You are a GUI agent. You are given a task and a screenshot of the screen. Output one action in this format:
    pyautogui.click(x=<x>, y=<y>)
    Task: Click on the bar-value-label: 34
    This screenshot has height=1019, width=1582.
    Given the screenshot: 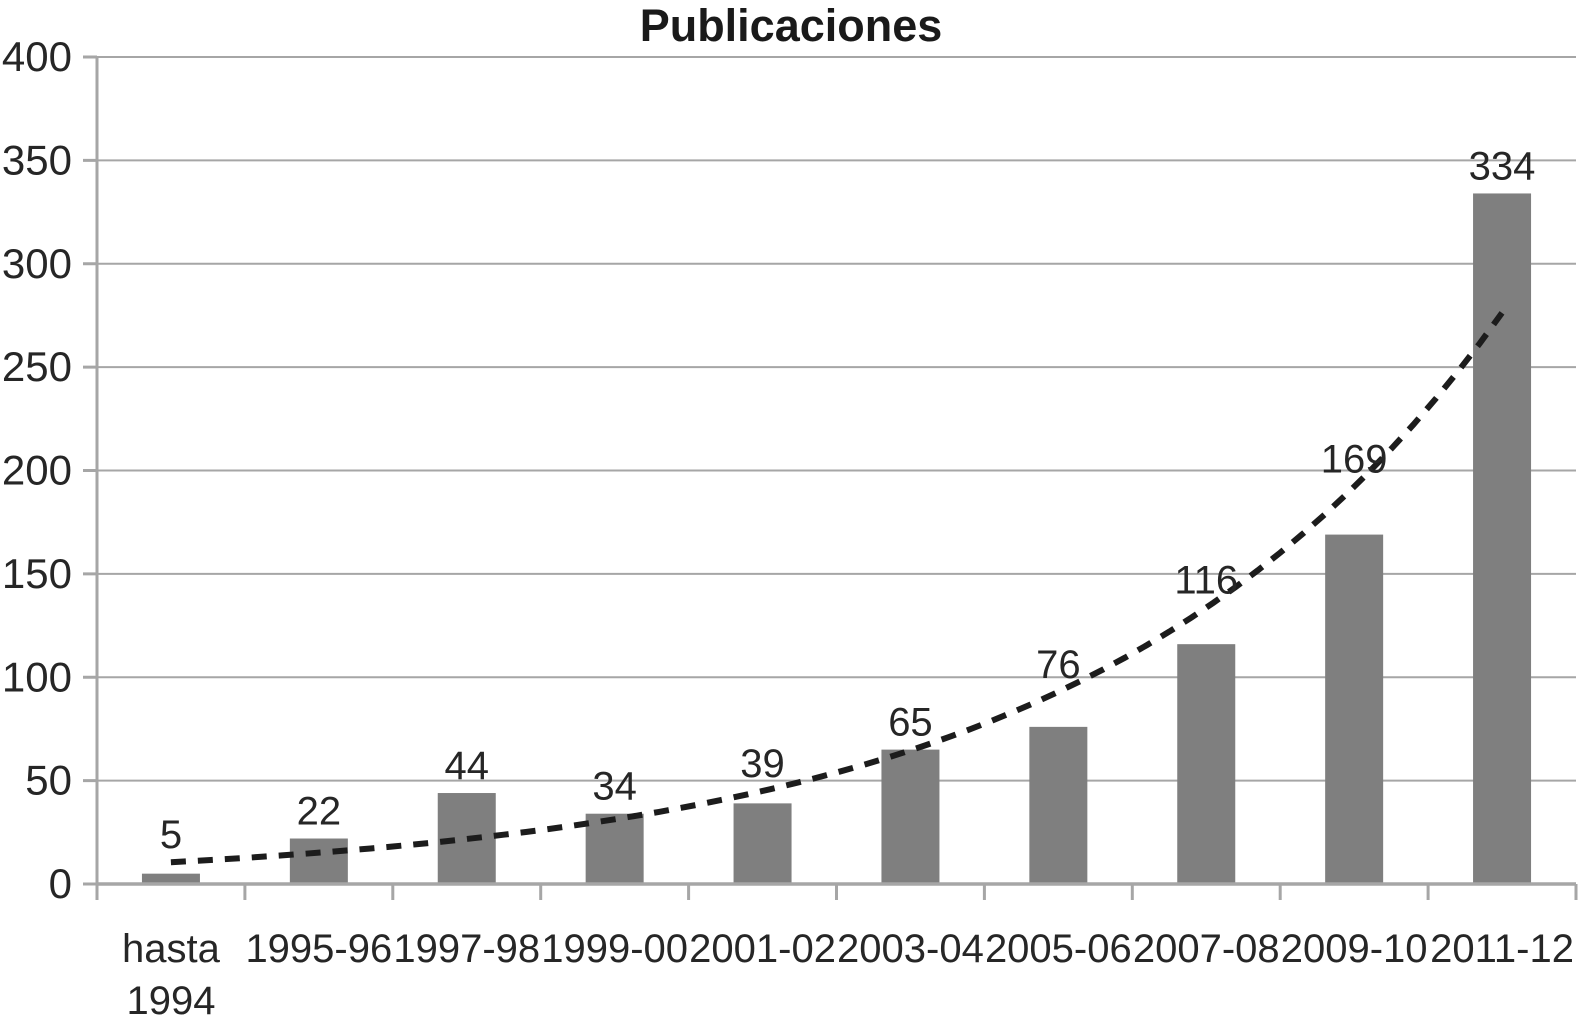 What is the action you would take?
    pyautogui.click(x=614, y=787)
    